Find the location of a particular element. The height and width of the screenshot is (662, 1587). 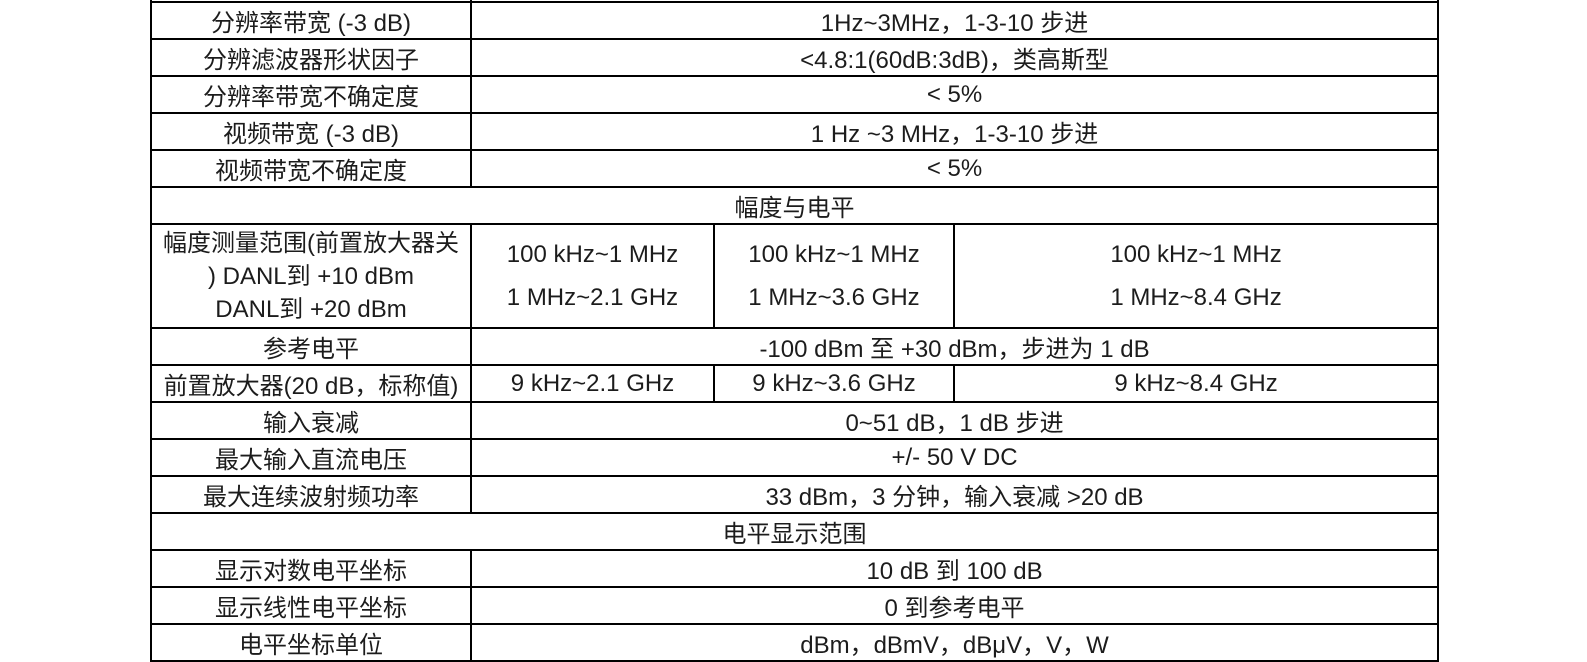

spec-range-line: 1 MHz~8.4 GHz is located at coordinates (1196, 297).